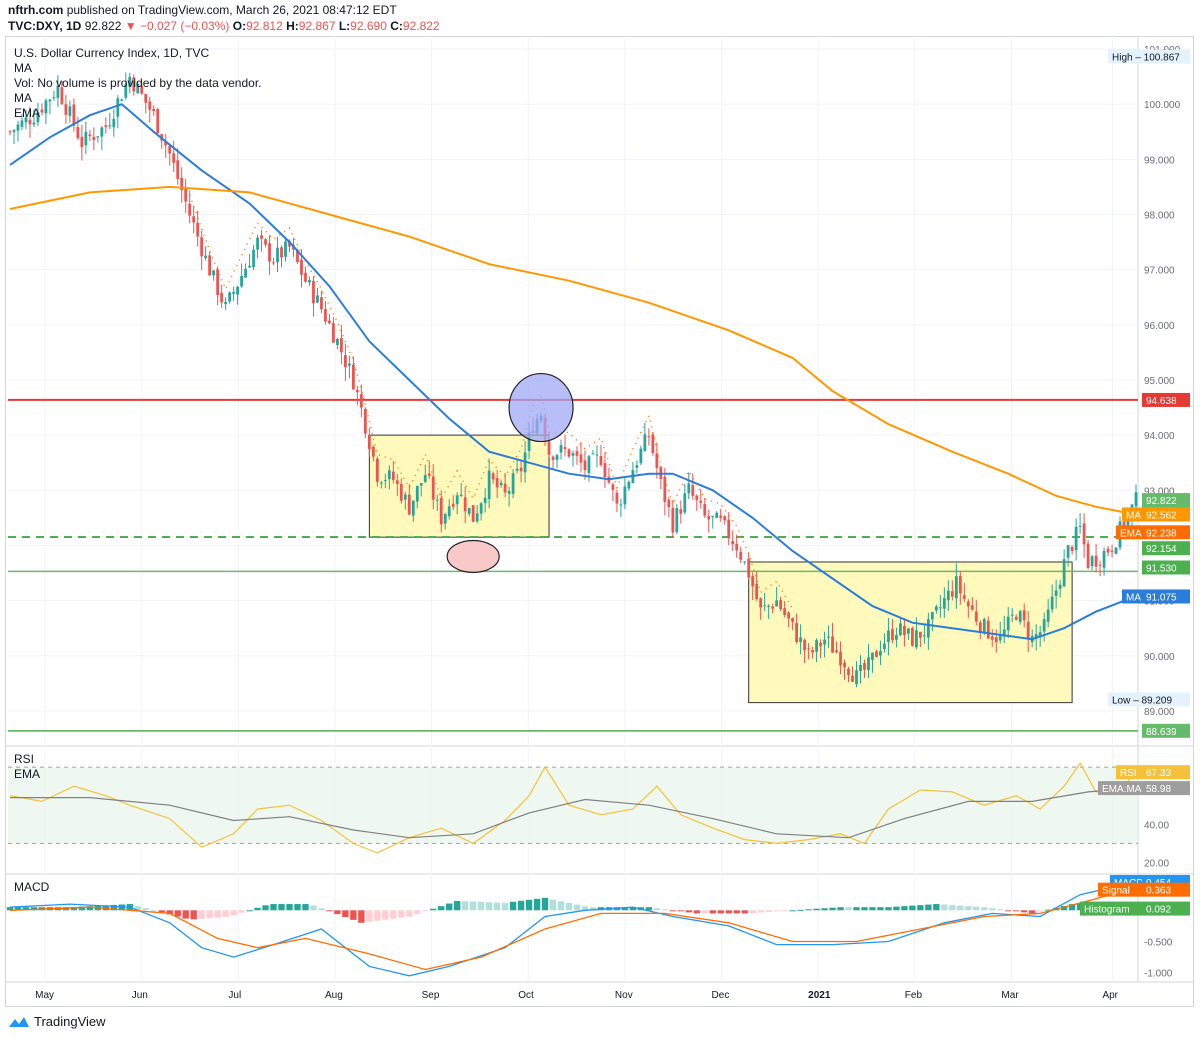 The width and height of the screenshot is (1200, 1040). What do you see at coordinates (70, 1021) in the screenshot?
I see `footer-brand: TradingView` at bounding box center [70, 1021].